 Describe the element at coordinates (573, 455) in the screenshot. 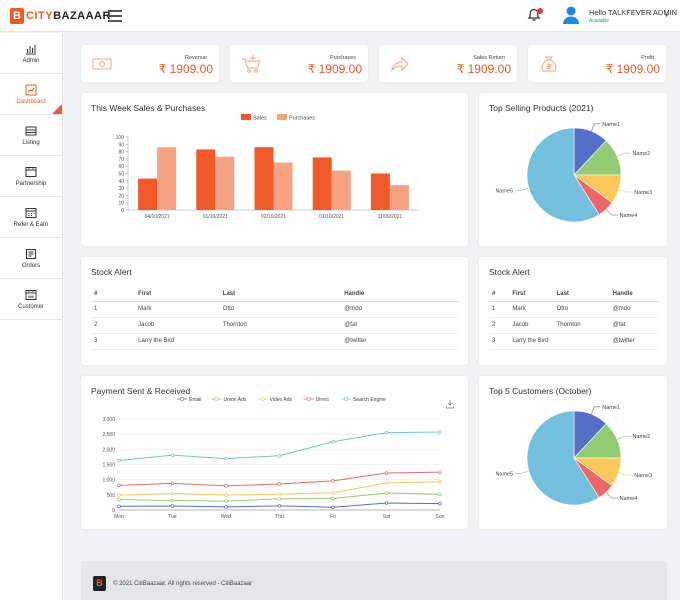

I see `top-customers-pie: Name1 Name2 Name3 Name4 Name5` at that location.